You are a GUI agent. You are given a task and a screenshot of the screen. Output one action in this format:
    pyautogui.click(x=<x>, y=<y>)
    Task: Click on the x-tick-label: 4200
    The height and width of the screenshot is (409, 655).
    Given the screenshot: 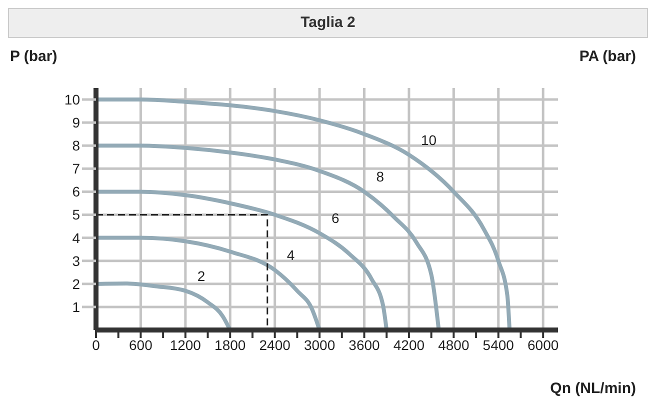 What is the action you would take?
    pyautogui.click(x=409, y=344)
    